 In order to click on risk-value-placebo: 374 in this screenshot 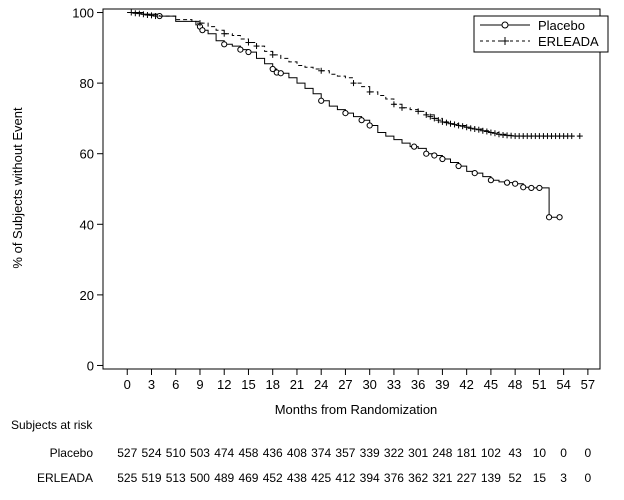, I will do `click(321, 453)`.